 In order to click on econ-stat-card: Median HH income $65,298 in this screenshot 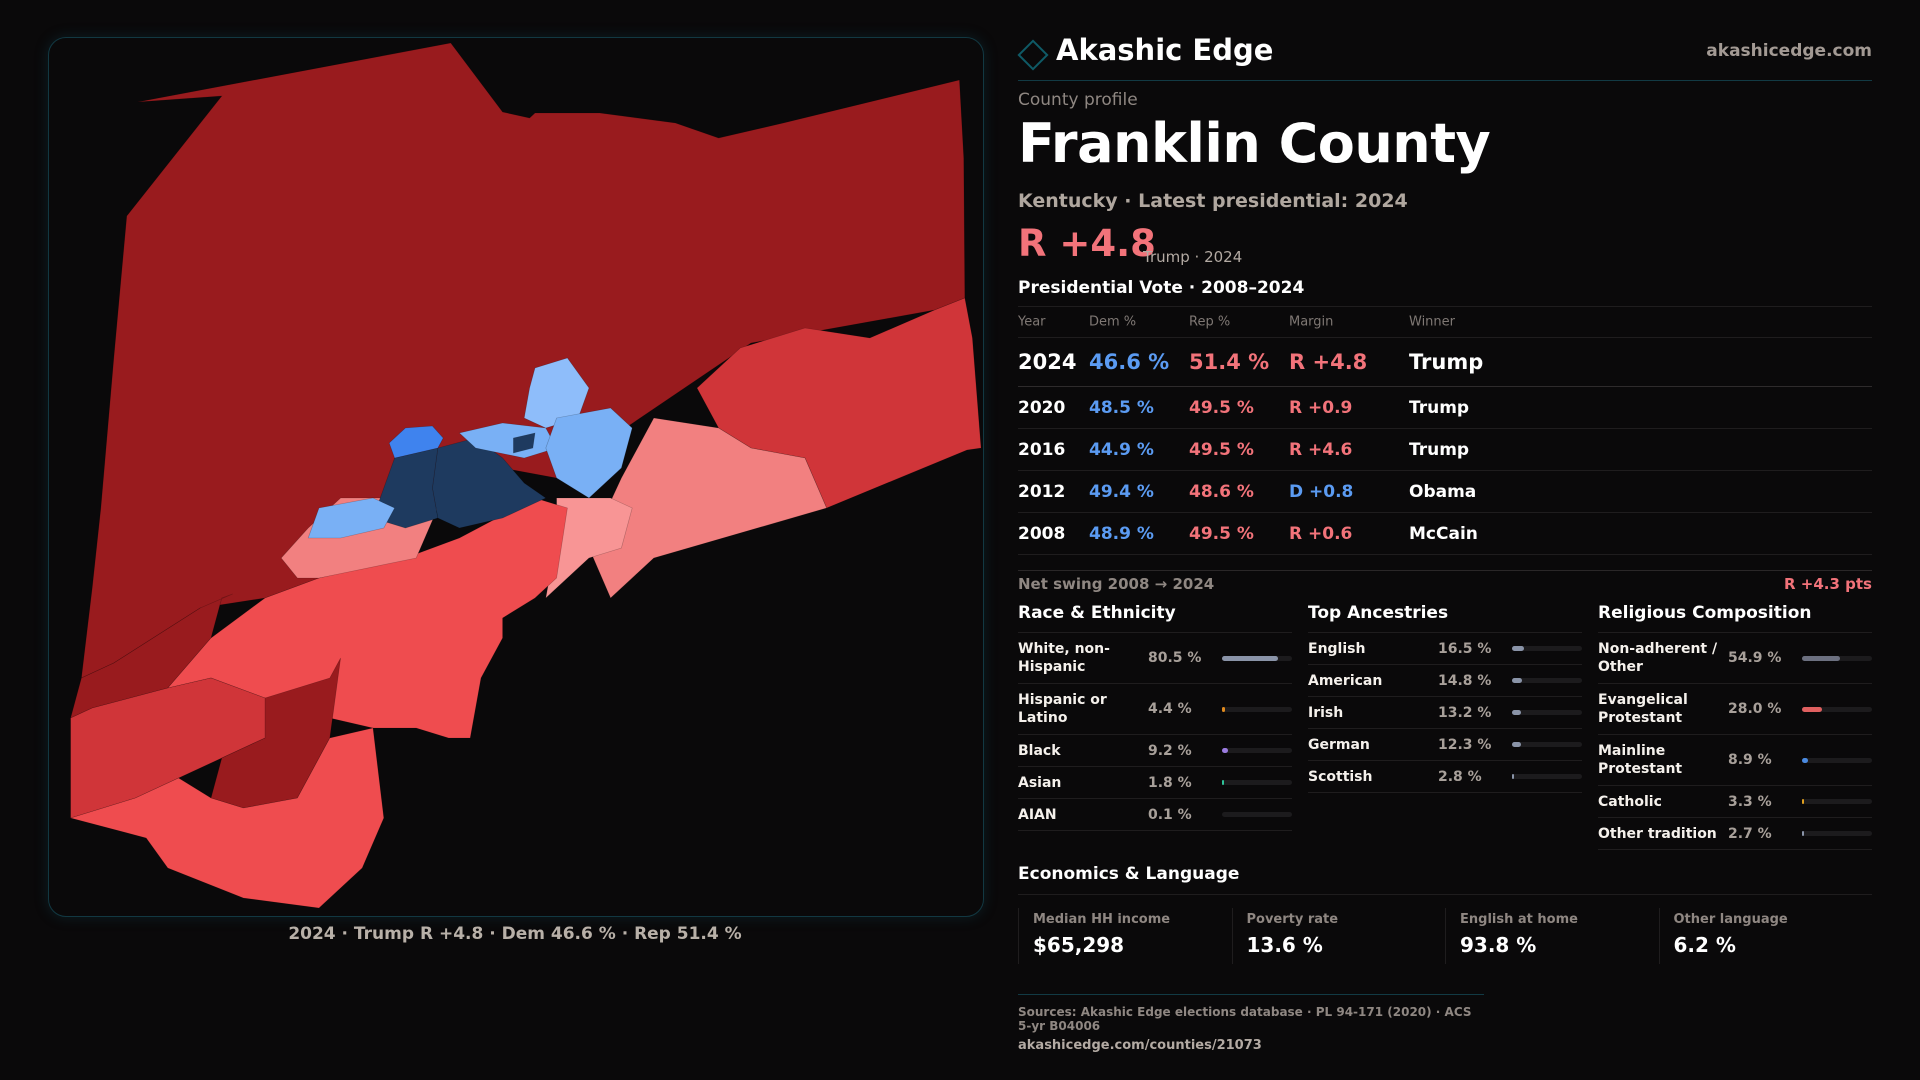, I will do `click(1125, 936)`.